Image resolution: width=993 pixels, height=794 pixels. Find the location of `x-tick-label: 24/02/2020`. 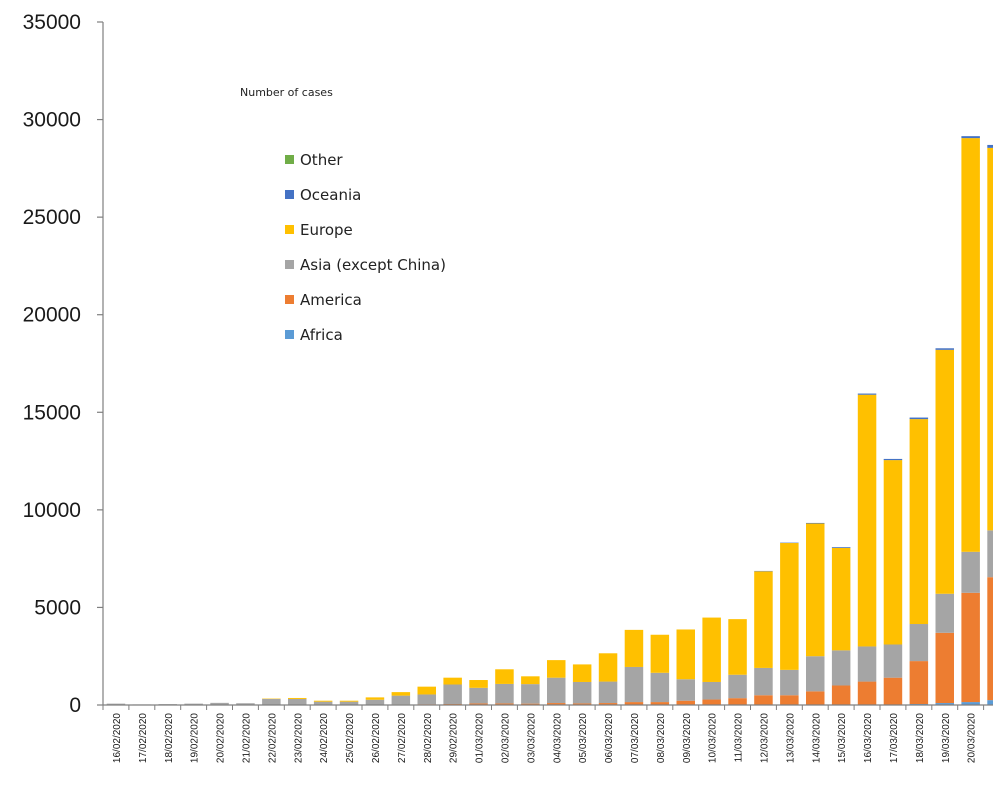

x-tick-label: 24/02/2020 is located at coordinates (324, 738).